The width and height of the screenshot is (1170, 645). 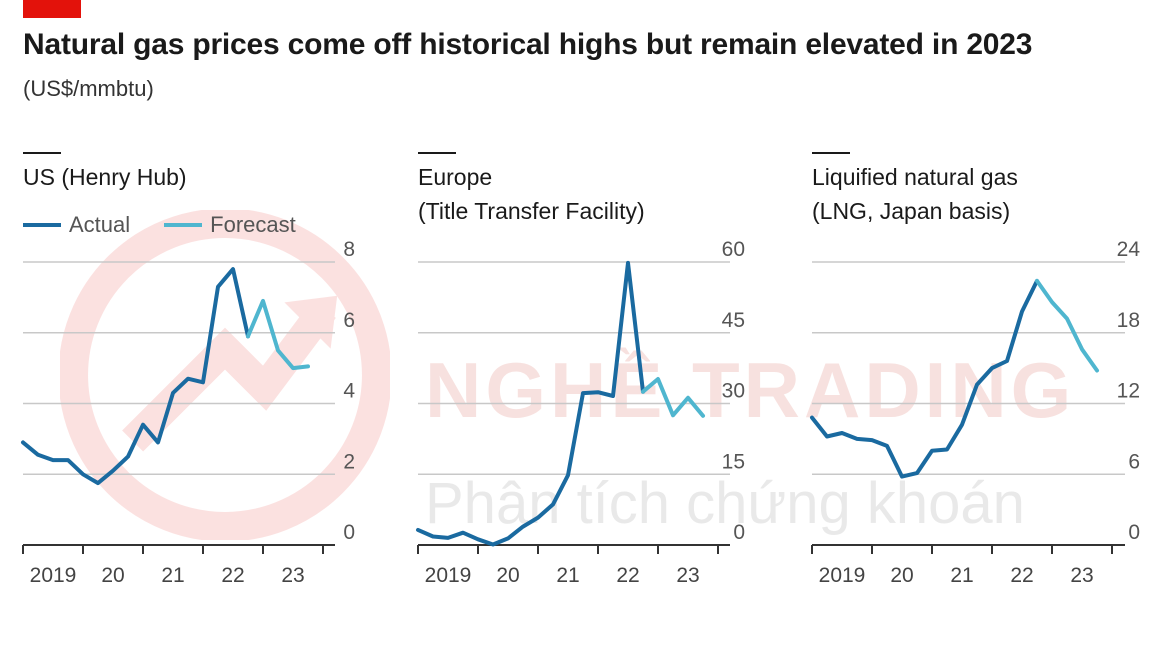 What do you see at coordinates (42, 225) in the screenshot?
I see `legend-swatch-actual` at bounding box center [42, 225].